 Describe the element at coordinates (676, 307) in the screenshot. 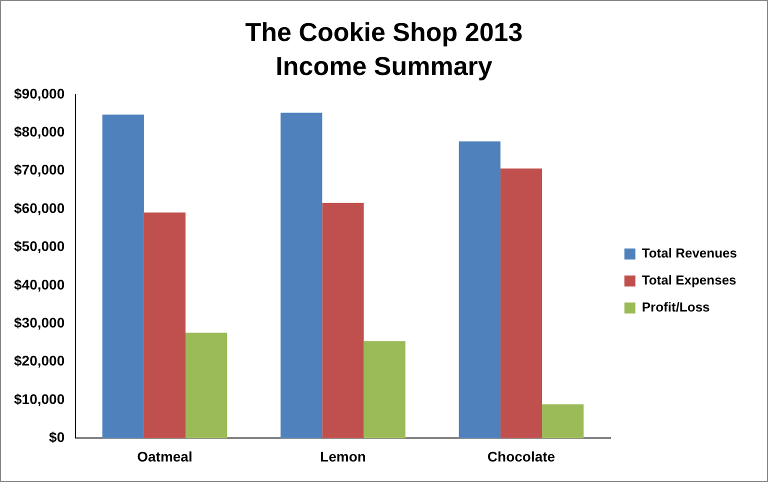

I see `legend-label: Profit/Loss` at that location.